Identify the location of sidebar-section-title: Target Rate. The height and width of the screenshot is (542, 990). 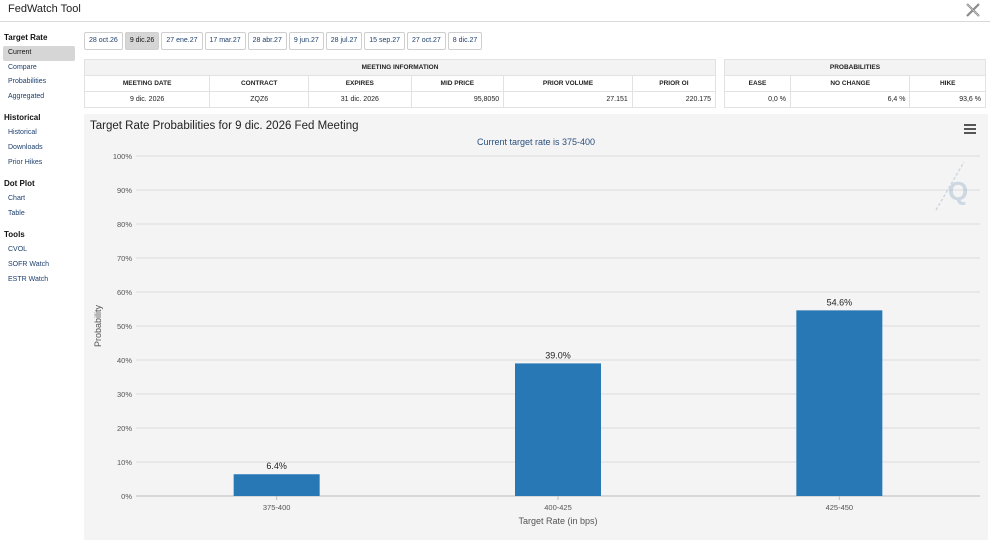
(26, 37).